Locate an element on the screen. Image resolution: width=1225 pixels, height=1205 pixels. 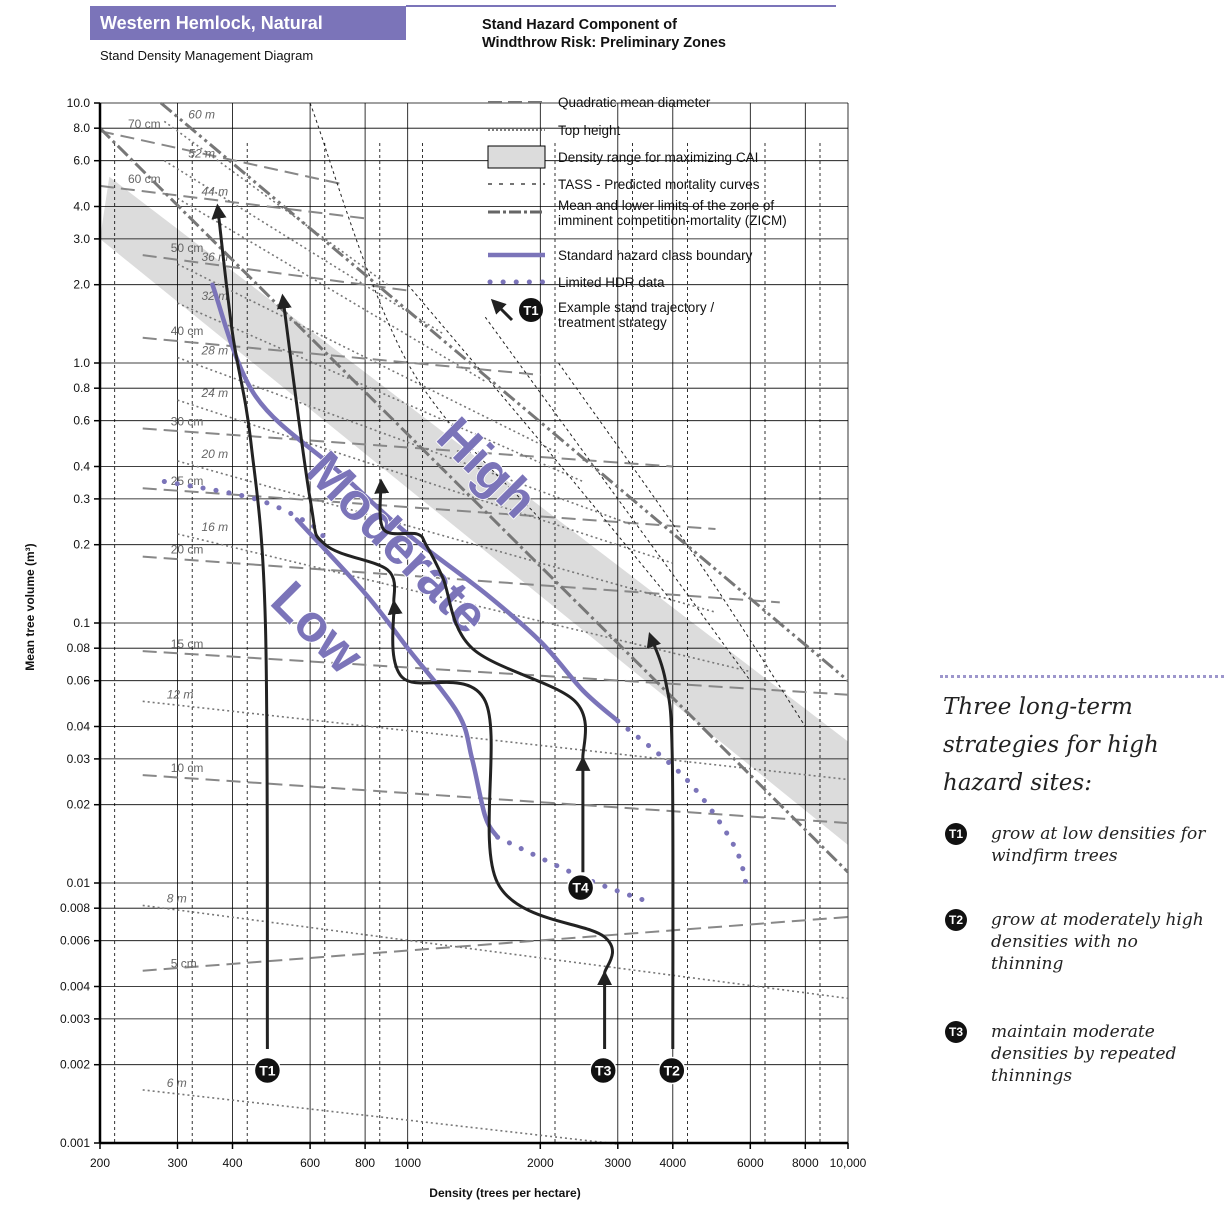
legend-label-cont: imminent competition-mortality (ZICM) is located at coordinates (672, 220).